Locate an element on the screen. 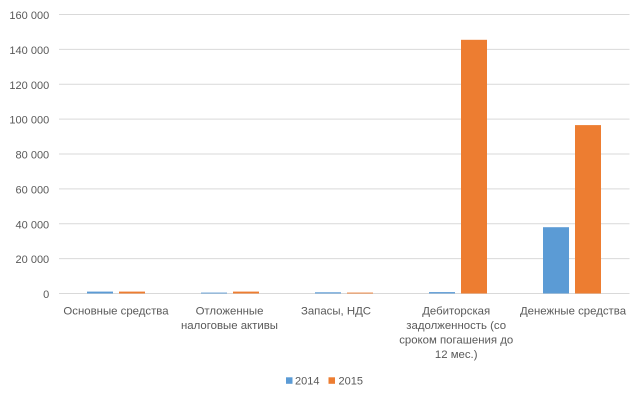 This screenshot has width=643, height=400. svg-text: 140 000 is located at coordinates (29, 51).